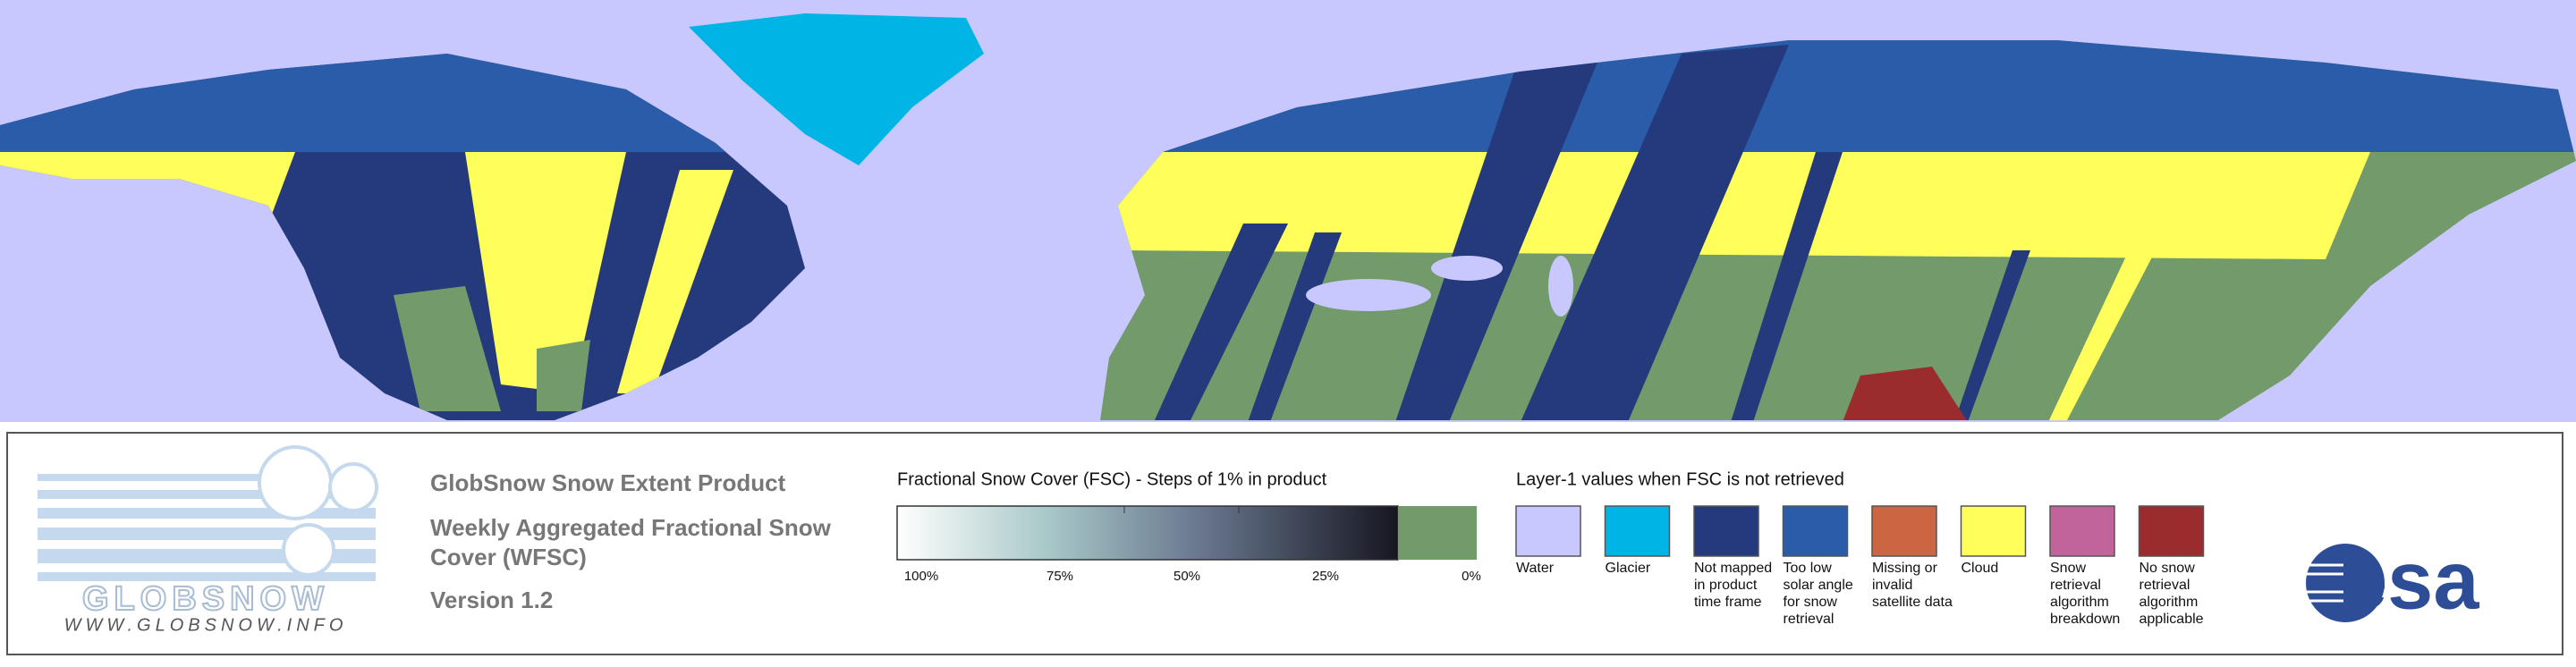 The image size is (2576, 667). I want to click on legend-label: Not mapped in product time frame, so click(1733, 585).